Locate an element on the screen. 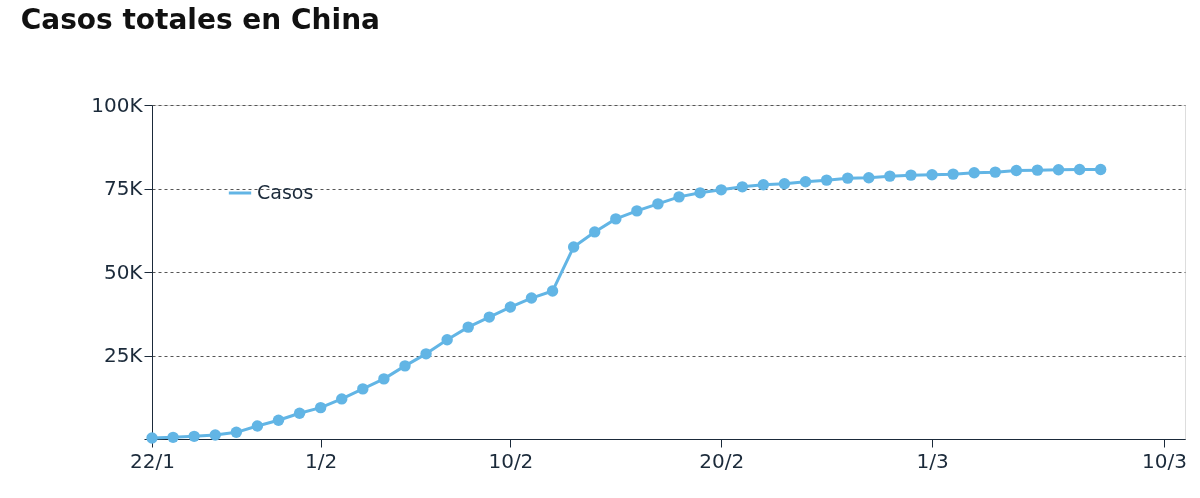  x-tick-label: 22/1 is located at coordinates (152, 460).